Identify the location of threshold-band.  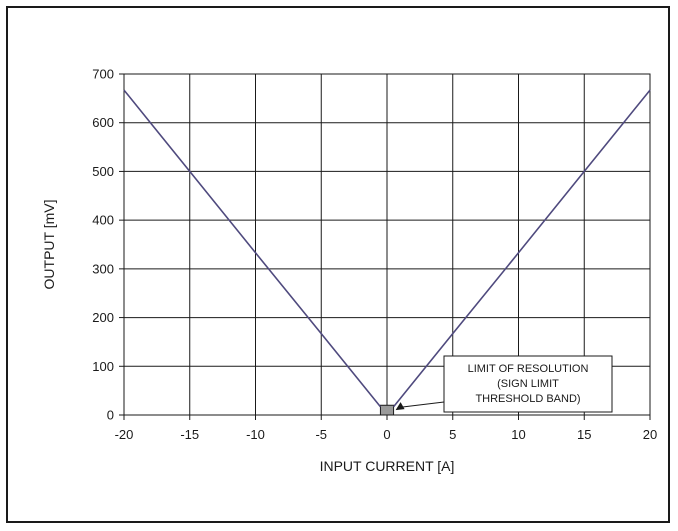
(387, 410).